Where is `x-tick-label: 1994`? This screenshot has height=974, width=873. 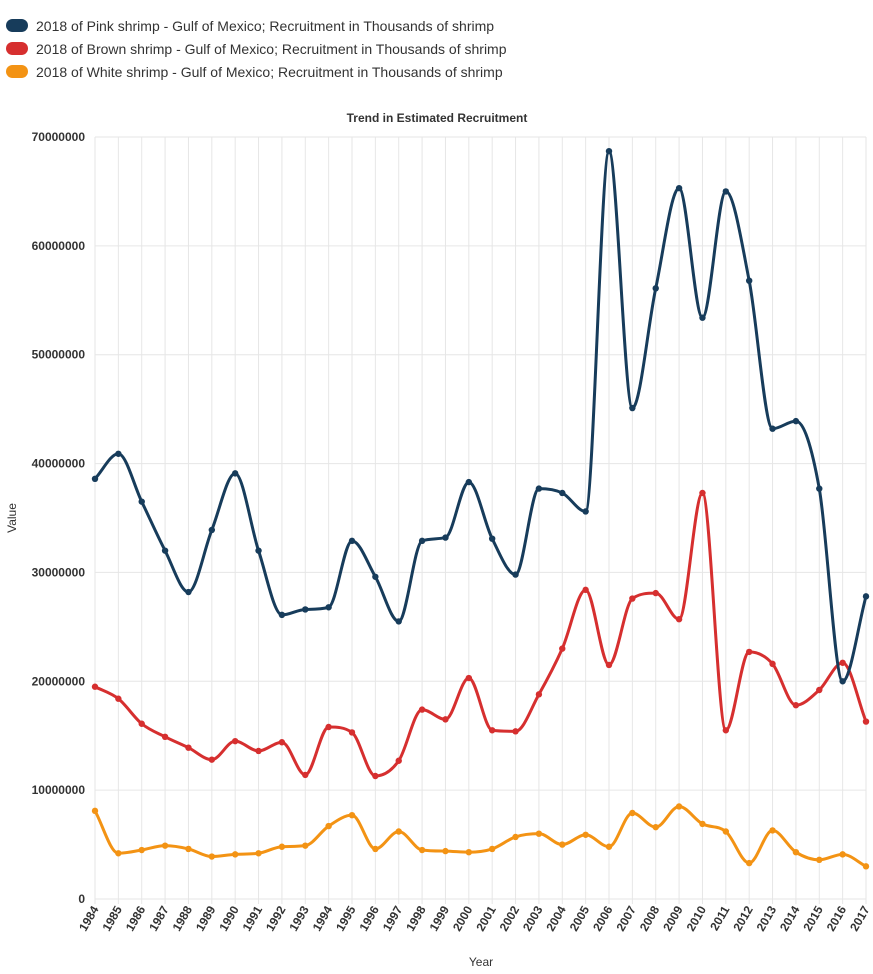 x-tick-label: 1994 is located at coordinates (323, 918).